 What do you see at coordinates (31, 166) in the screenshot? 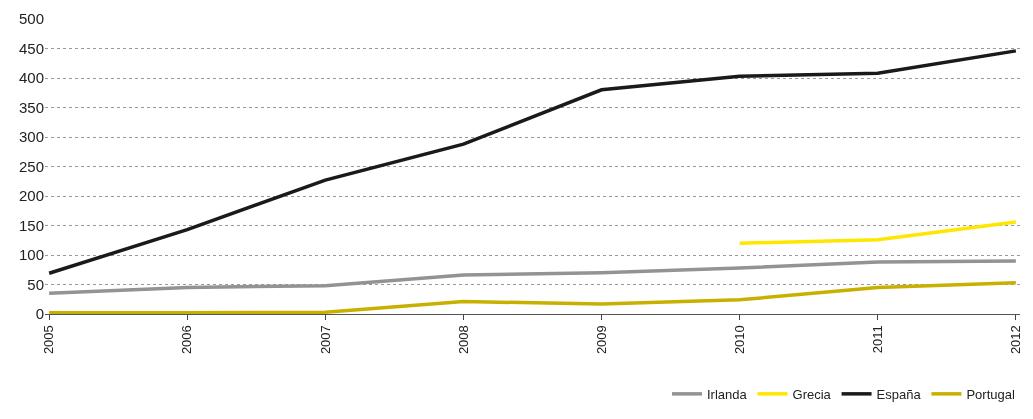
I see `y-tick-label: 250` at bounding box center [31, 166].